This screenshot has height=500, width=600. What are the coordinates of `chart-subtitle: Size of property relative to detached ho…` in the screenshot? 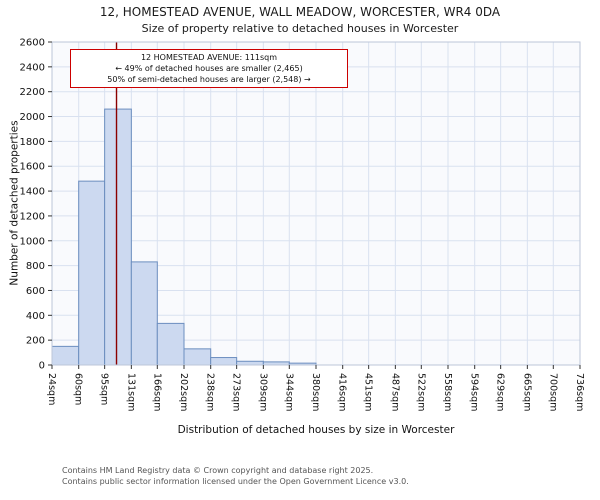 It's located at (300, 28).